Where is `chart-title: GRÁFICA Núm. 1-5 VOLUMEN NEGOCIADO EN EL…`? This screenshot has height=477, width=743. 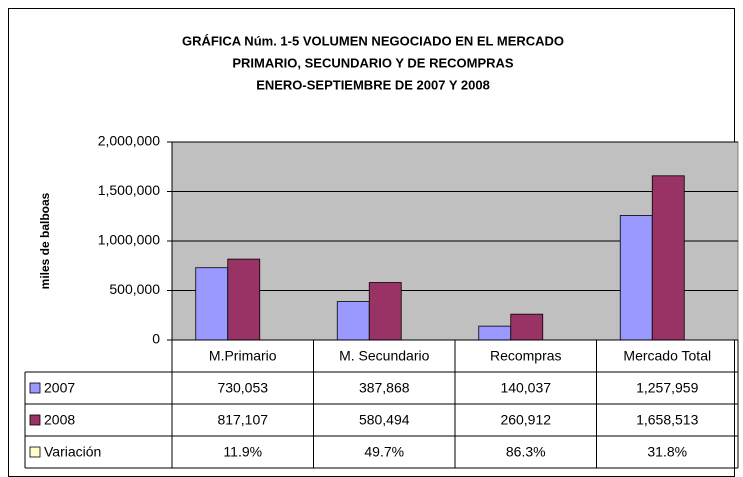 chart-title: GRÁFICA Núm. 1-5 VOLUMEN NEGOCIADO EN EL… is located at coordinates (373, 40).